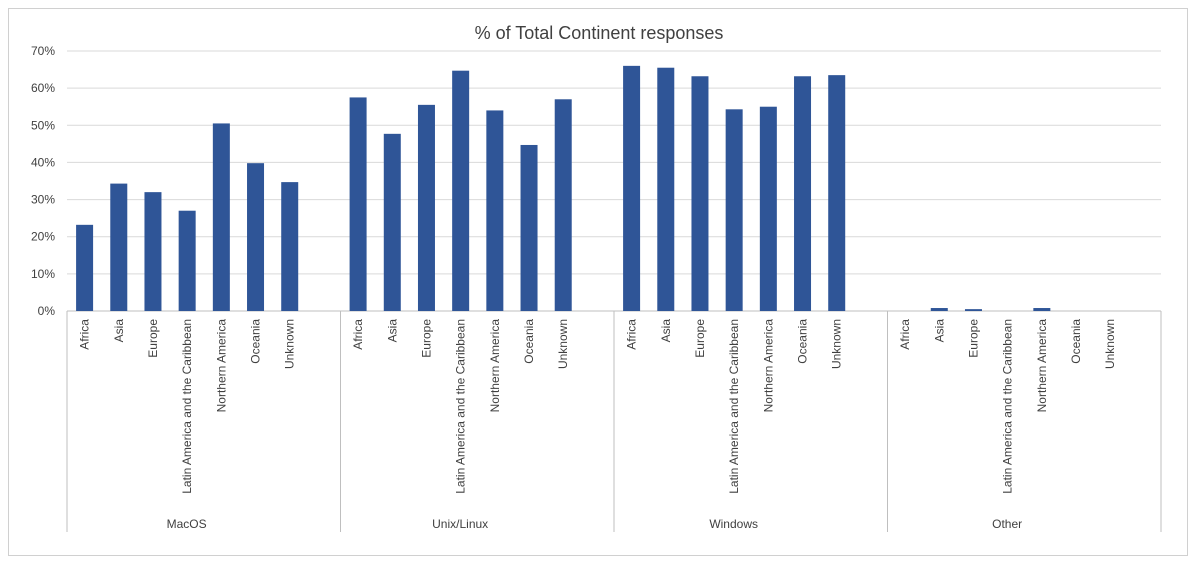 Image resolution: width=1200 pixels, height=570 pixels. Describe the element at coordinates (733, 524) in the screenshot. I see `x-group-label: Windows` at that location.